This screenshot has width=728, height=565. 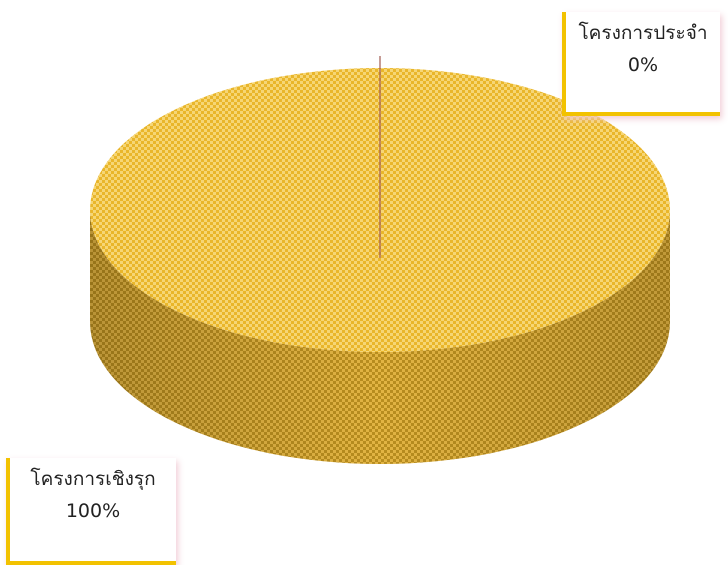 I want to click on data-label-routine-name: โครงการประจำ, so click(x=643, y=33).